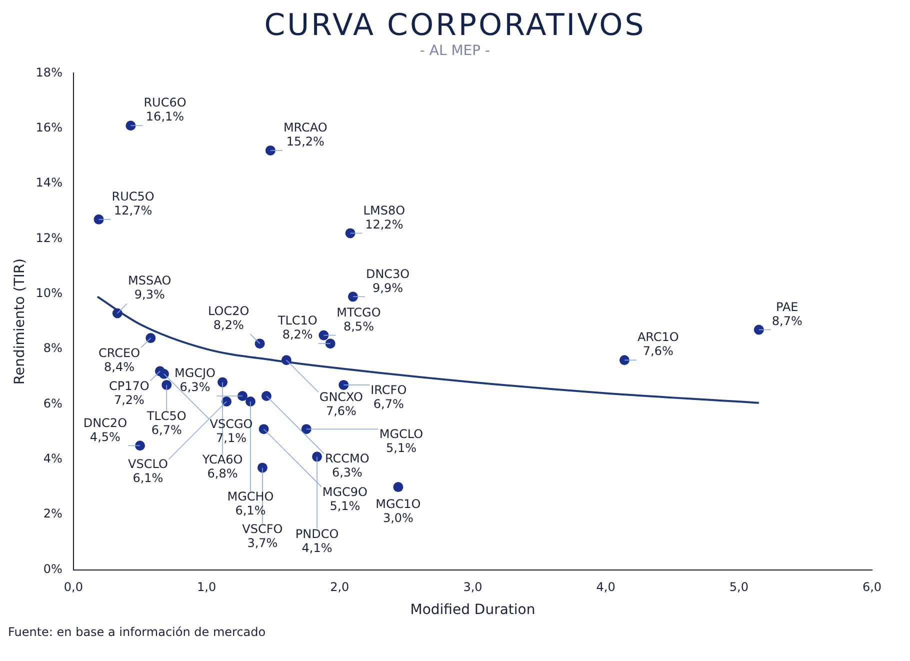 The width and height of the screenshot is (910, 661). Describe the element at coordinates (229, 311) in the screenshot. I see `annotation: LOC2O` at that location.